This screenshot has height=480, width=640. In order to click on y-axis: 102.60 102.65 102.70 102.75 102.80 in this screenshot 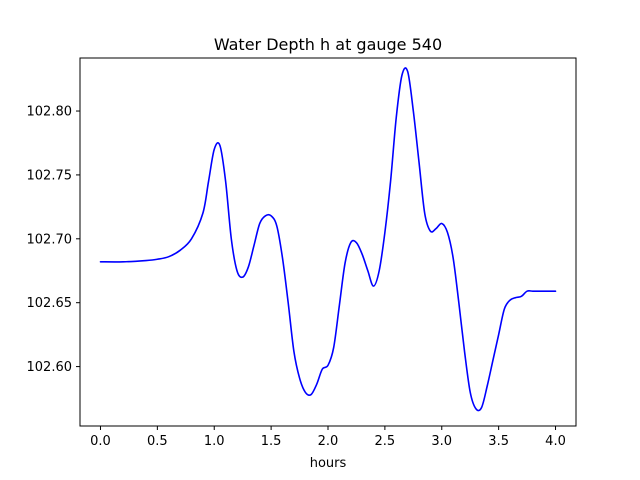, I will do `click(53, 240)`.